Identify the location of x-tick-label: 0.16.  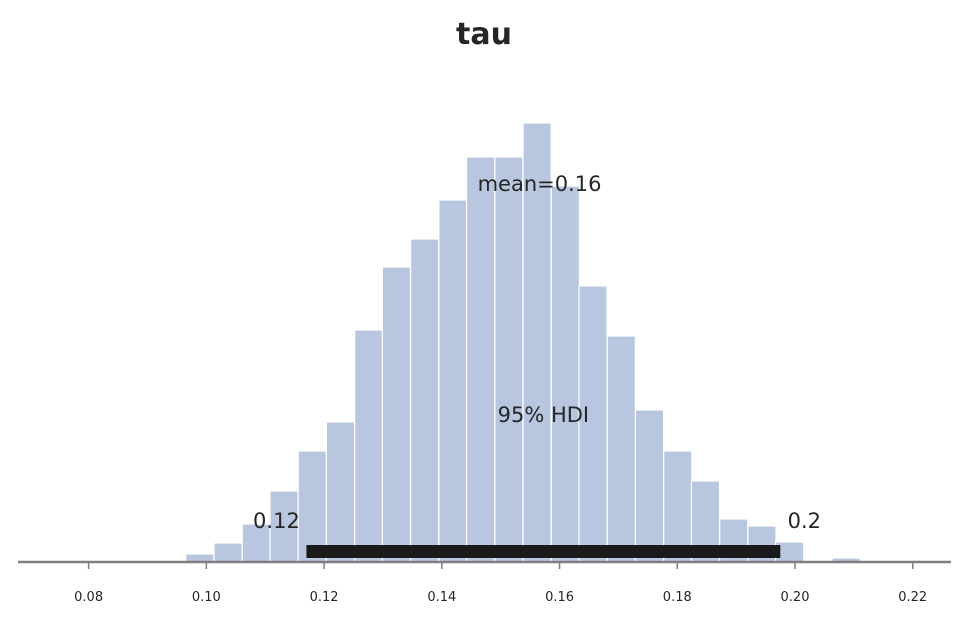
(559, 597).